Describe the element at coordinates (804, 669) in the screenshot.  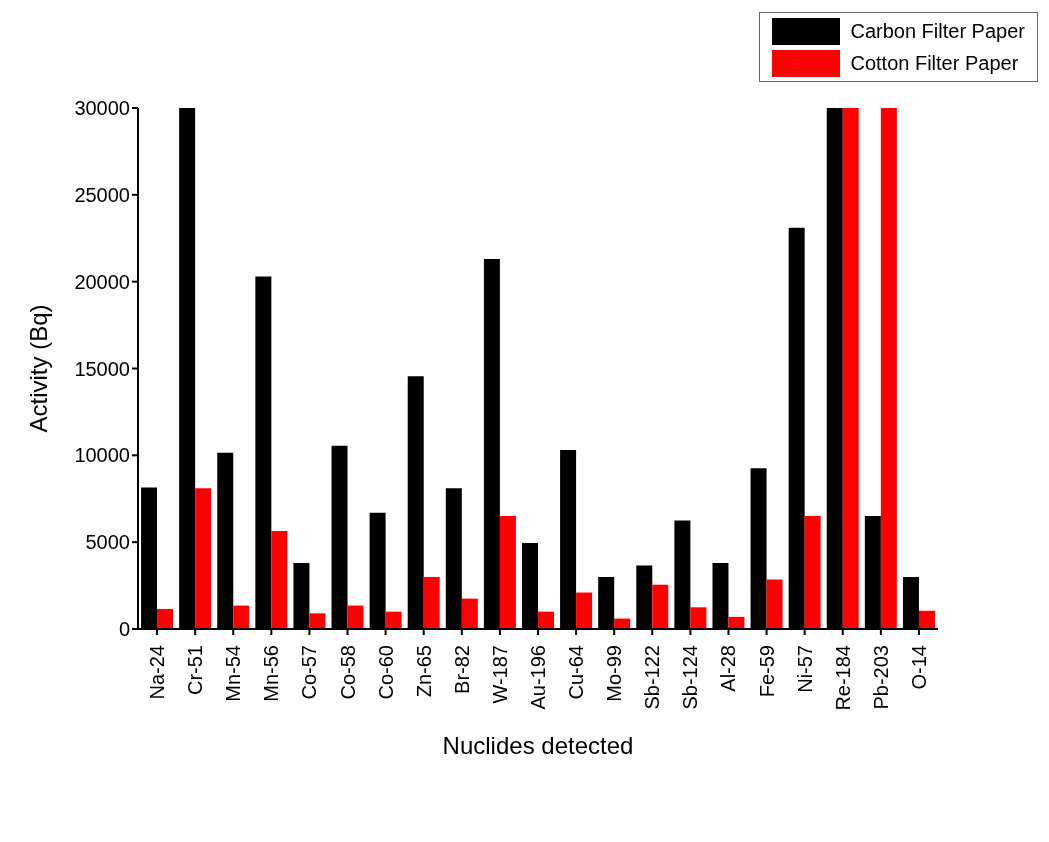
I see `x-tick-label: Ni-57` at that location.